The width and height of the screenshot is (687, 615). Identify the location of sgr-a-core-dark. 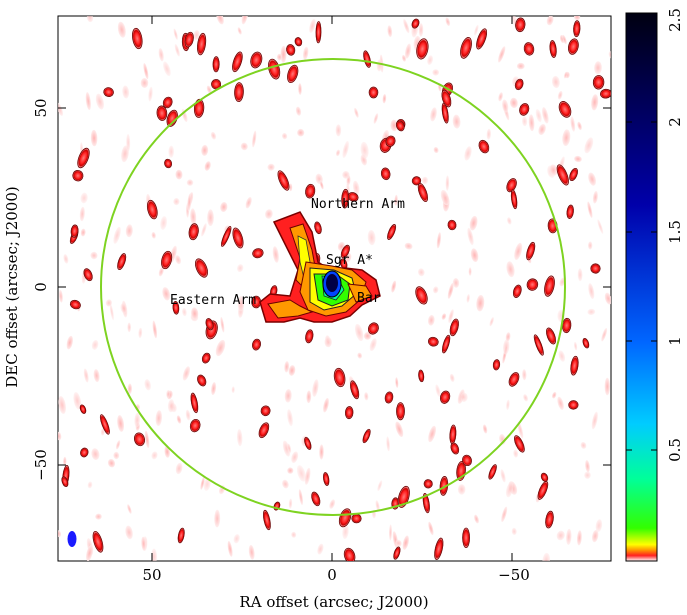
(332, 283).